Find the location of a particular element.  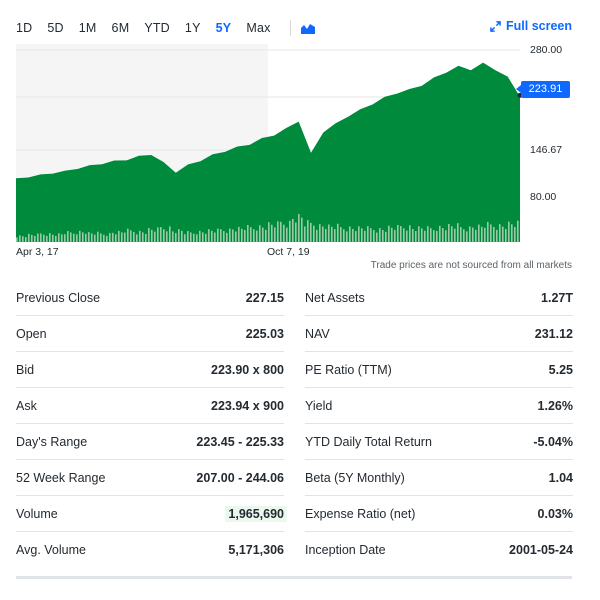

stat-label: Inception Date is located at coordinates (345, 549).